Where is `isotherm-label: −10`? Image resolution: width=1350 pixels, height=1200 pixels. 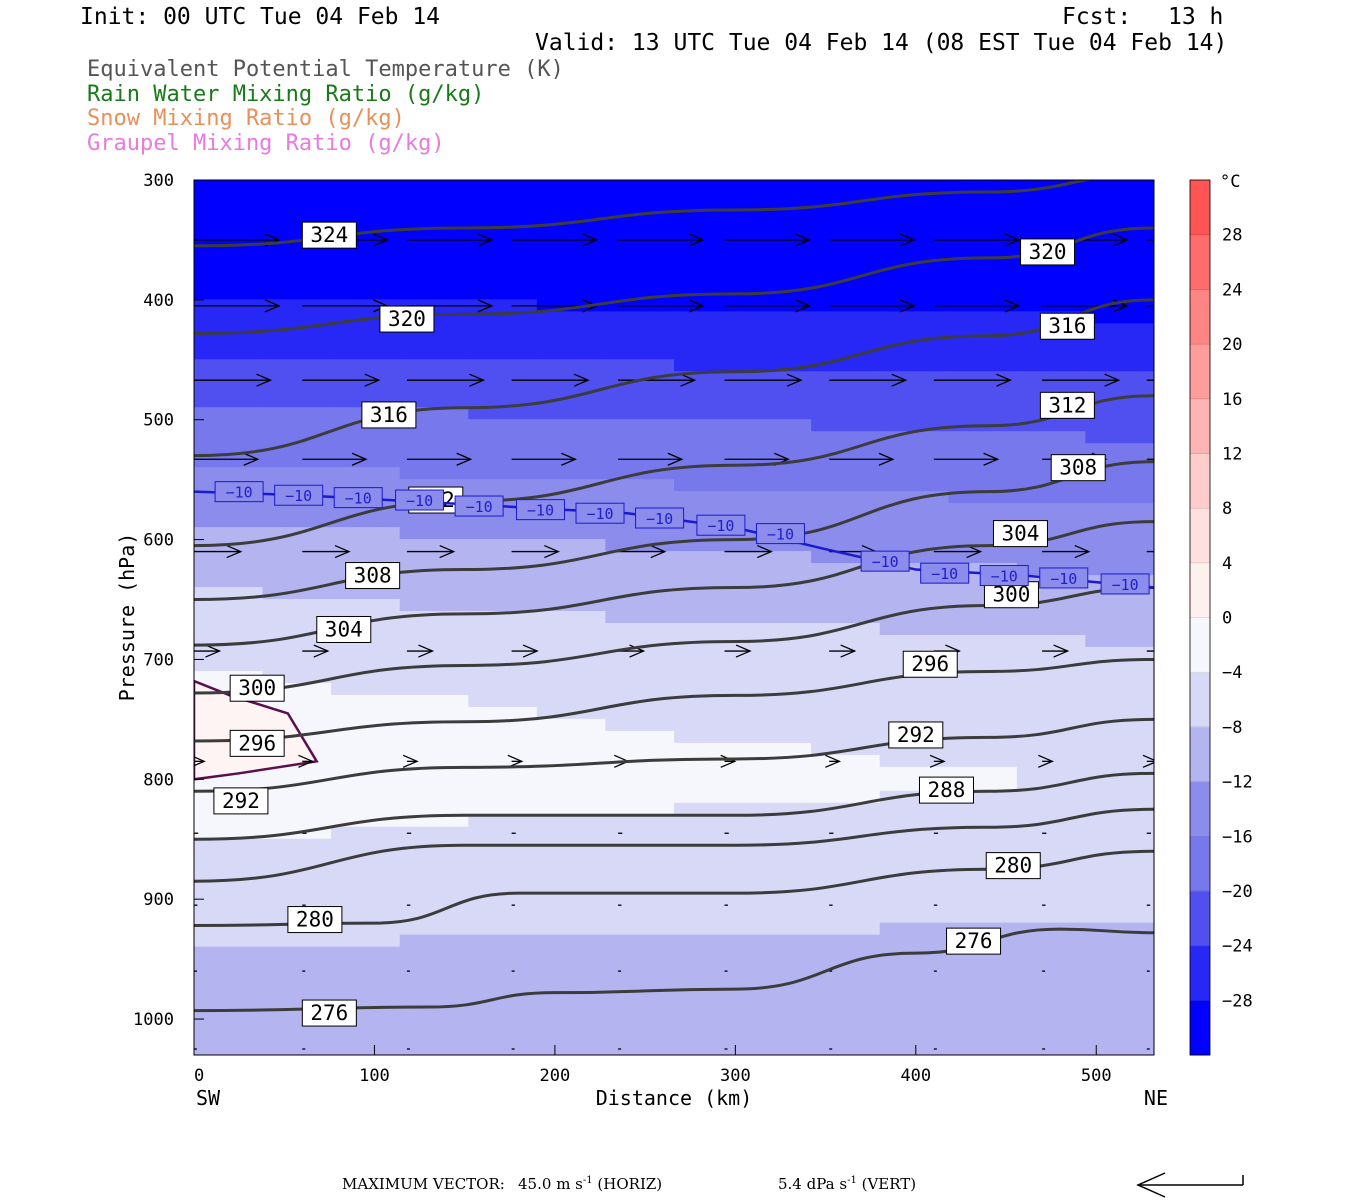 isotherm-label: −10 is located at coordinates (239, 493).